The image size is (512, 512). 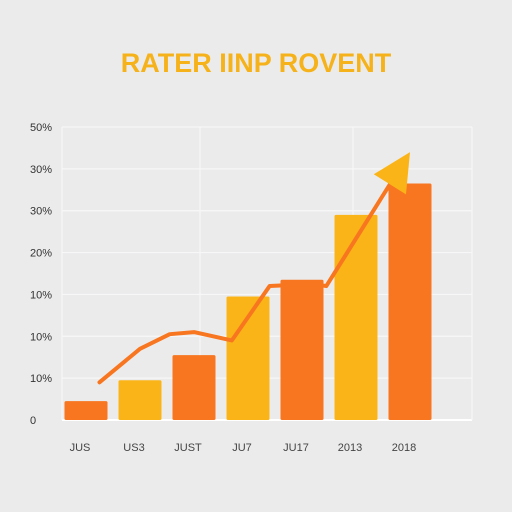 What do you see at coordinates (133, 448) in the screenshot?
I see `x-tick-label: US3` at bounding box center [133, 448].